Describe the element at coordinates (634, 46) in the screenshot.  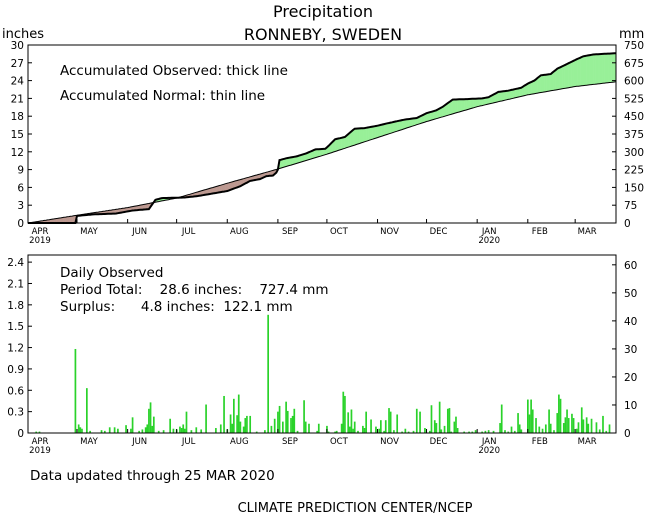
I see `y-right-tick-label: 750` at that location.